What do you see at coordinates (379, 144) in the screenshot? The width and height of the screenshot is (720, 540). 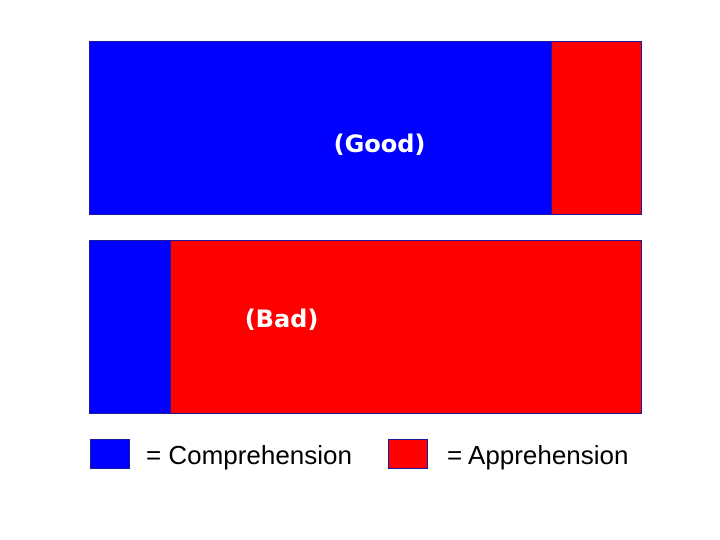 I see `good-bar-label: (Good)` at bounding box center [379, 144].